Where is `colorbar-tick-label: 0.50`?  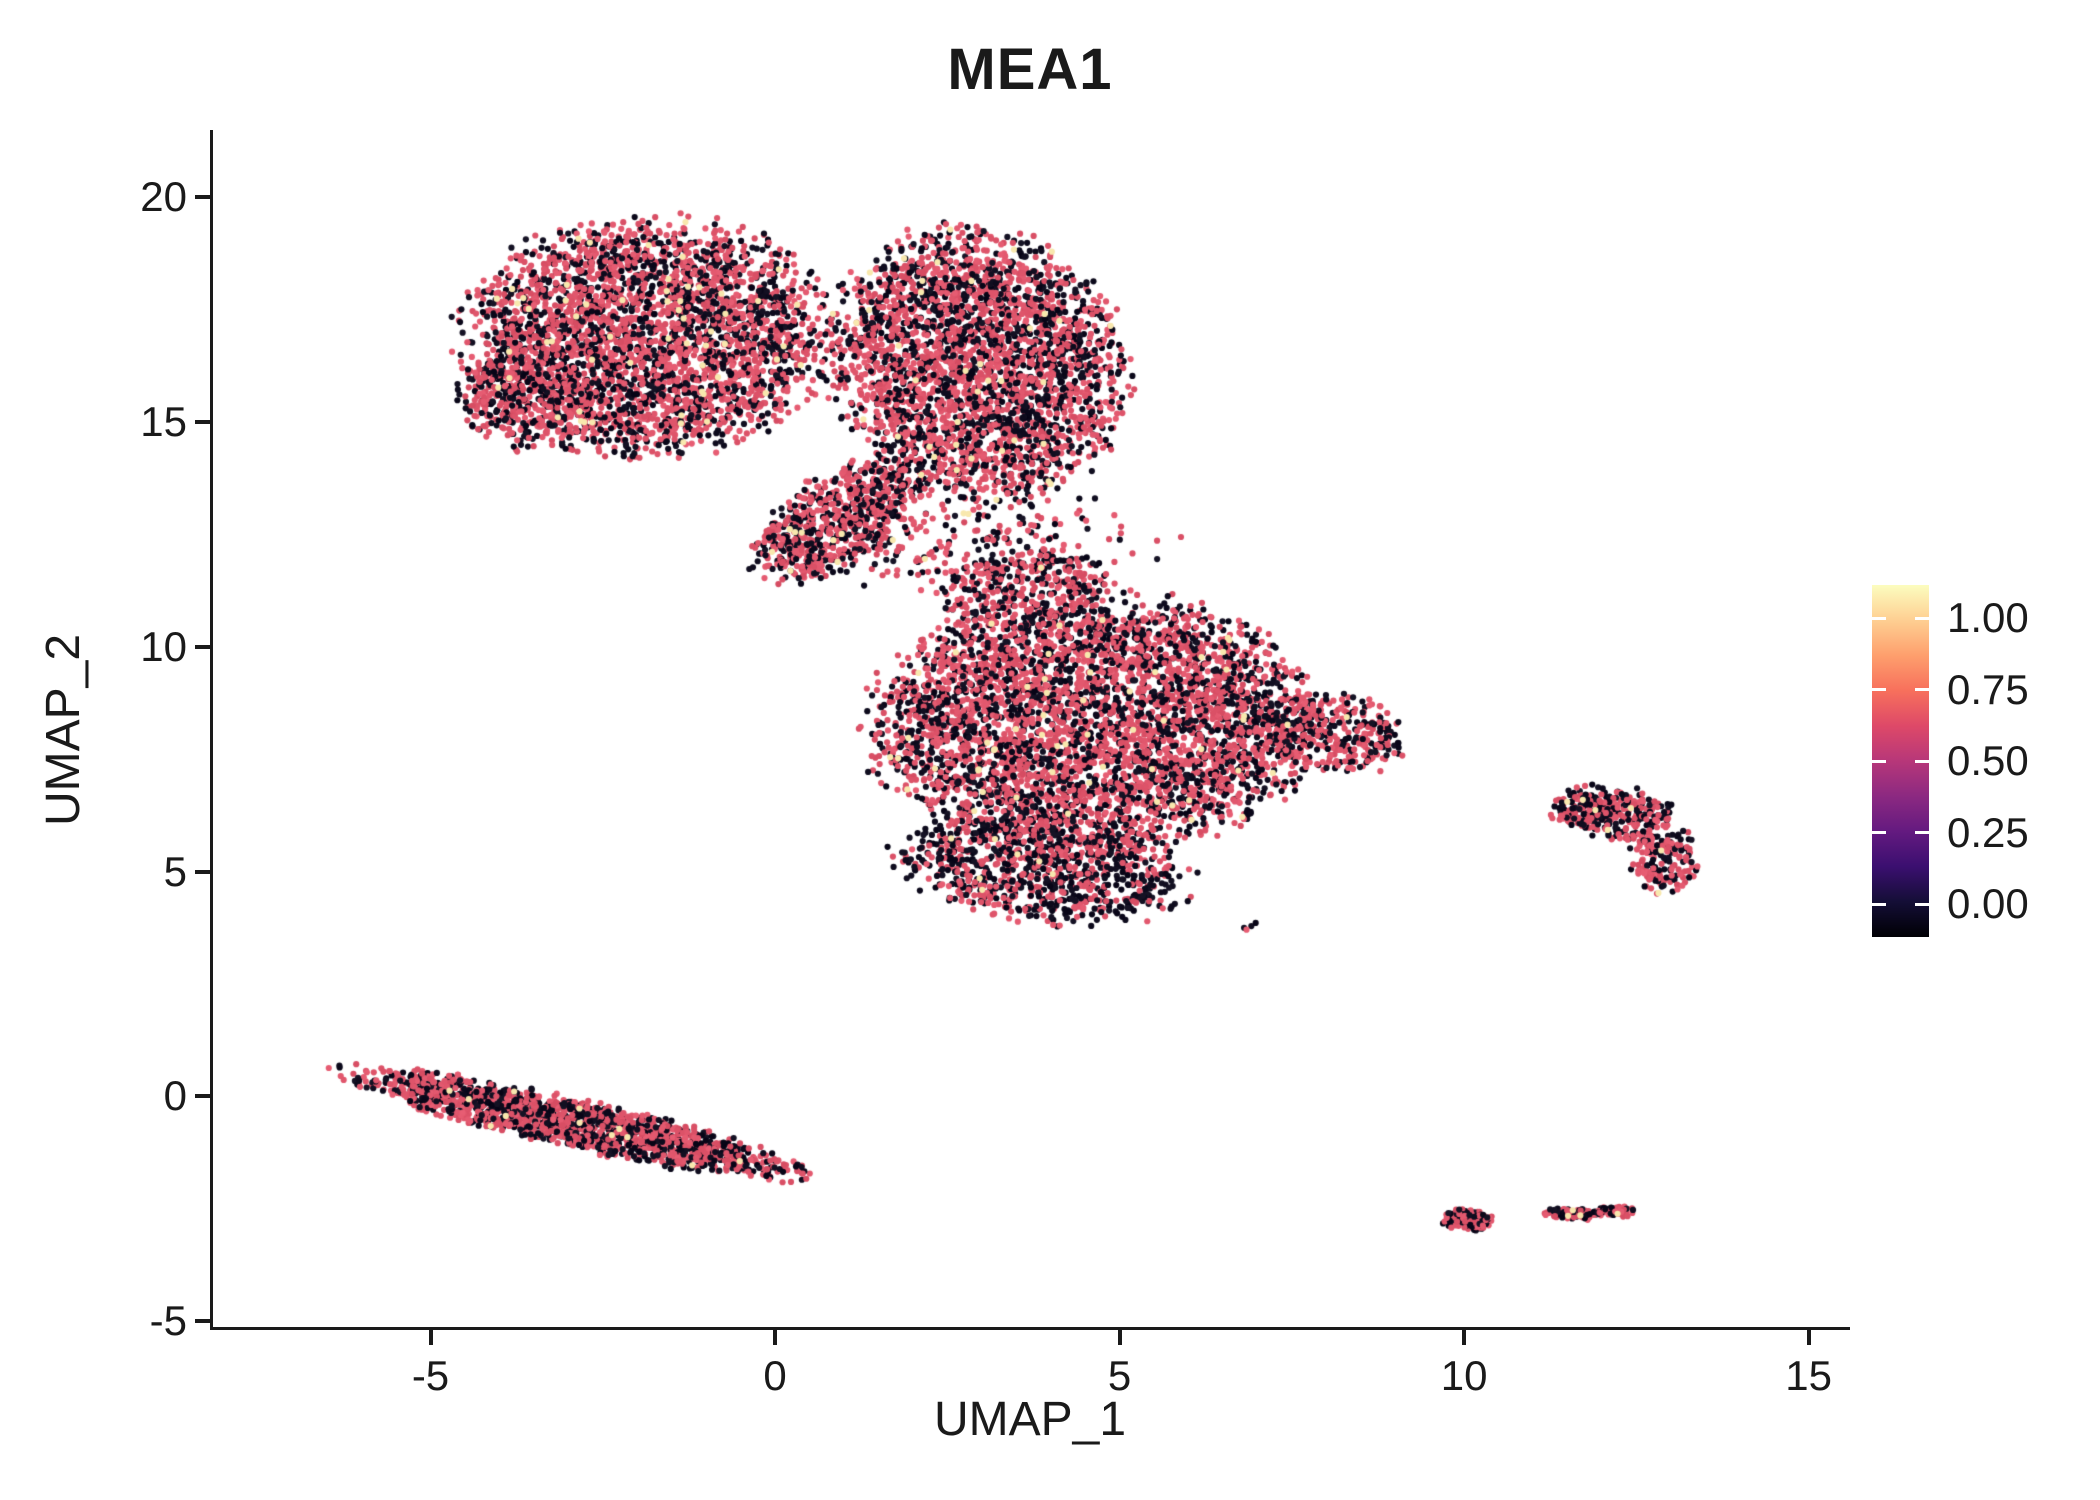 colorbar-tick-label: 0.50 is located at coordinates (1988, 760).